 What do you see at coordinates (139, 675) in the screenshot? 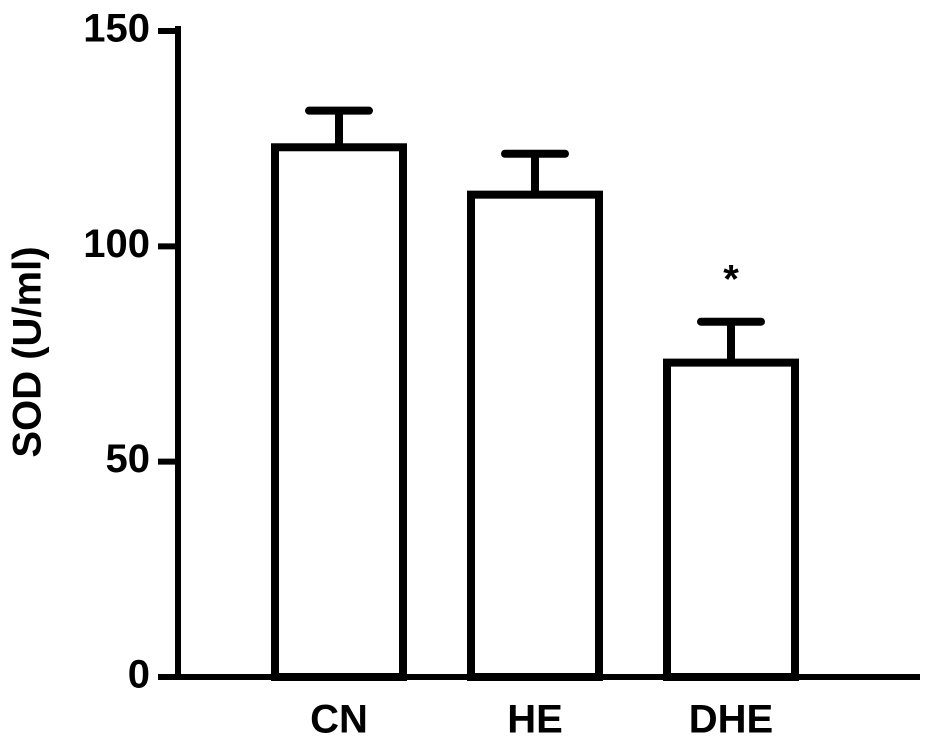
I see `y-tick-label: 0` at bounding box center [139, 675].